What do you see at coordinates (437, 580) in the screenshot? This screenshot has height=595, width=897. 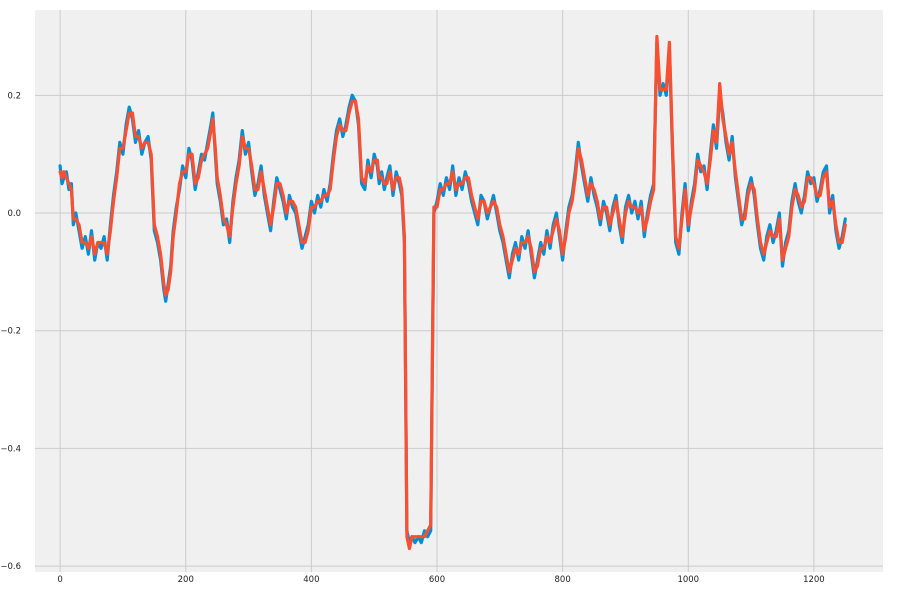 I see `x-tick-label: 600` at bounding box center [437, 580].